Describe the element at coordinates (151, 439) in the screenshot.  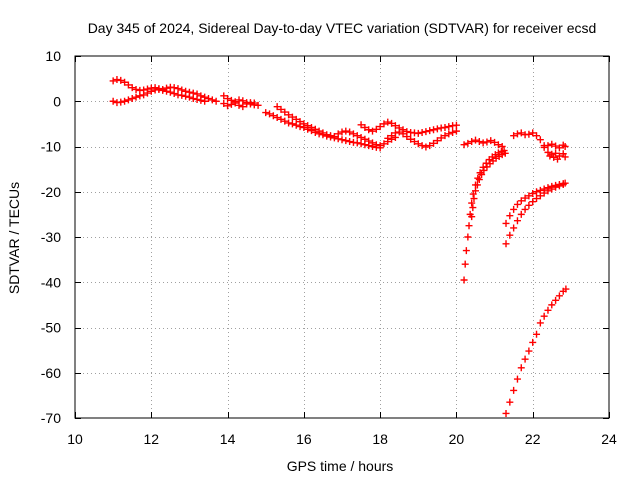
I see `x-tick-label: 12` at that location.